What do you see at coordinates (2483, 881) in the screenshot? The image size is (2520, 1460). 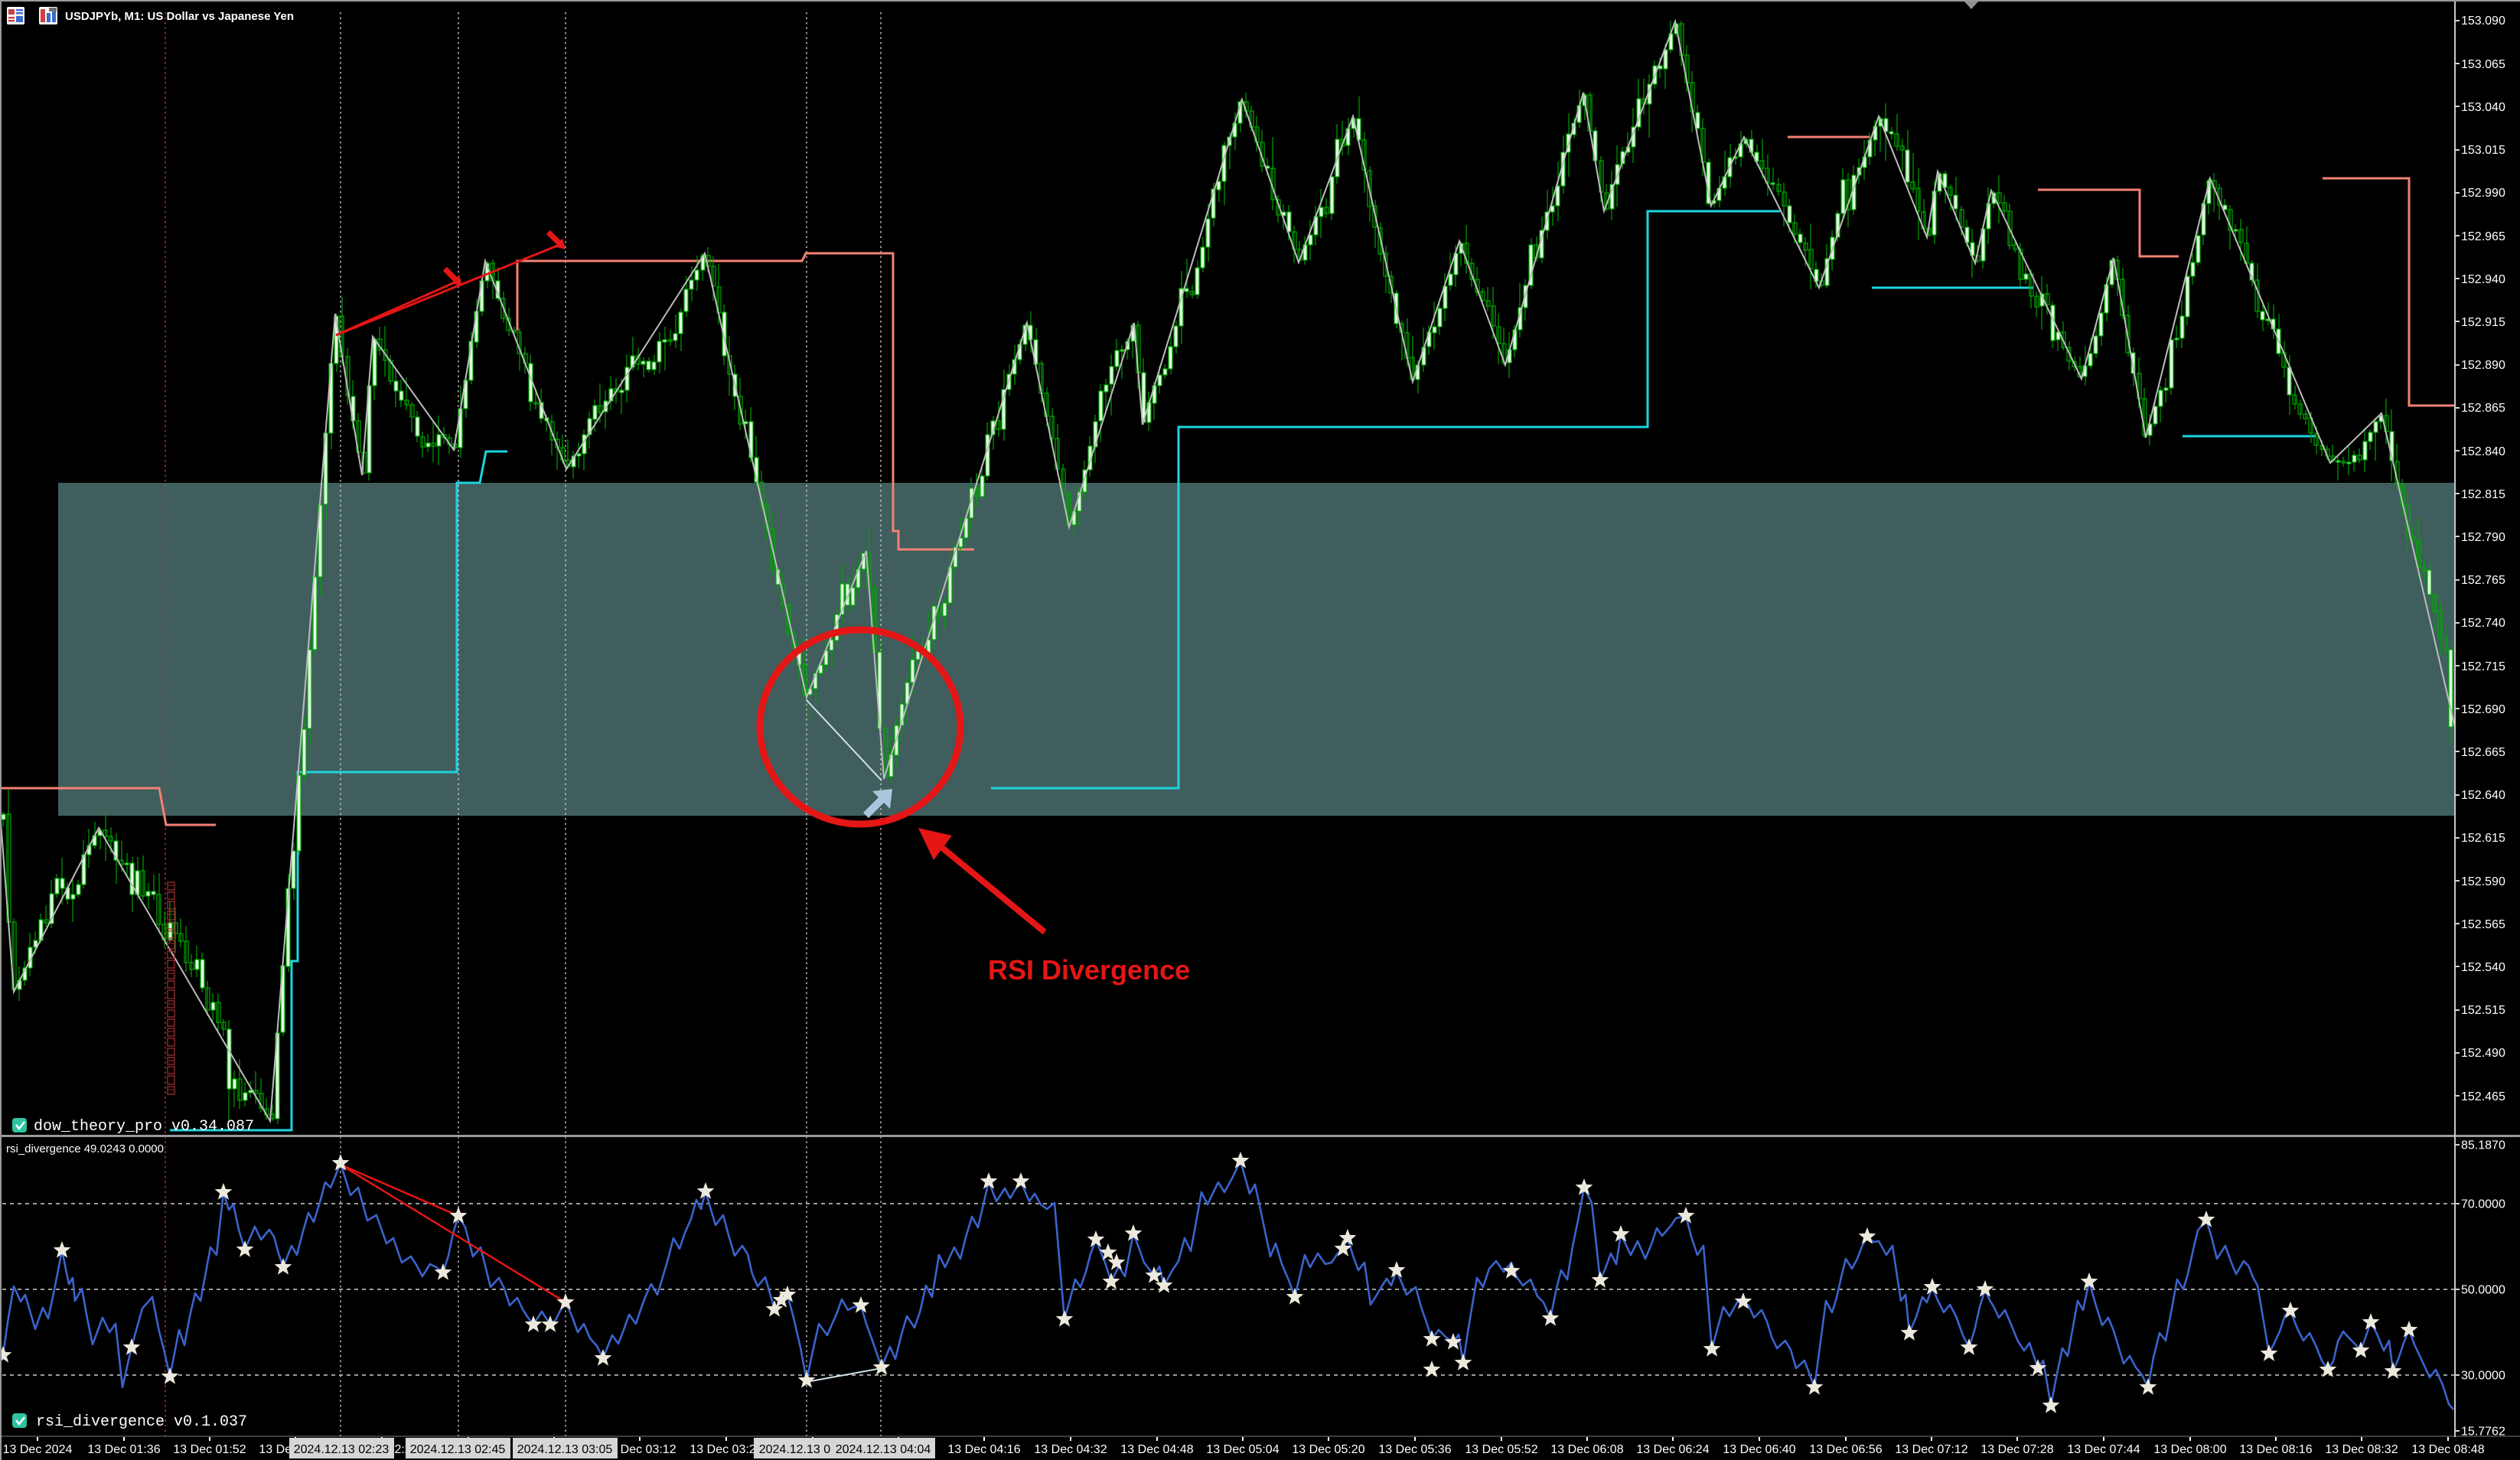 I see `svg-text: 152.590` at bounding box center [2483, 881].